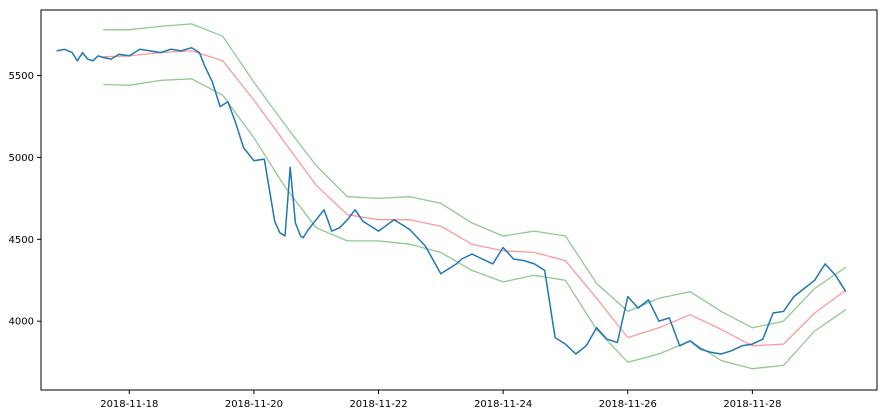 The image size is (887, 415). I want to click on y-tick-label: 4000, so click(21, 322).